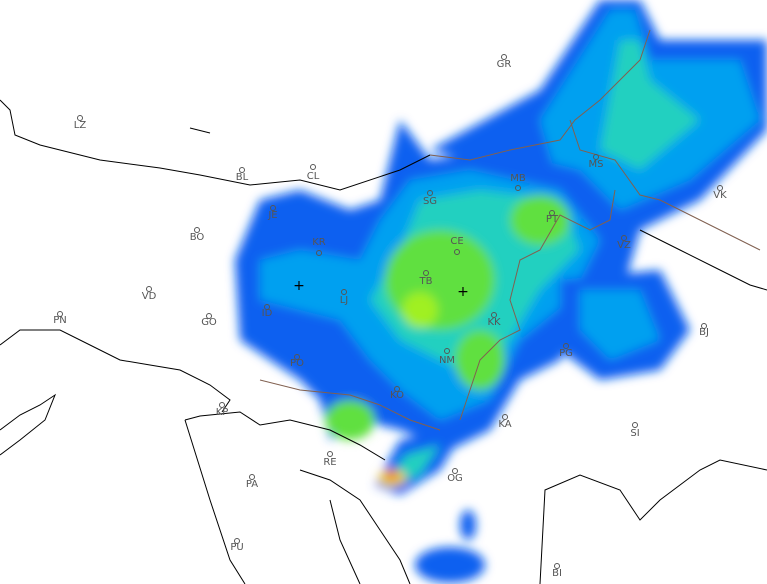  I want to click on radar-site-east: +, so click(463, 292).